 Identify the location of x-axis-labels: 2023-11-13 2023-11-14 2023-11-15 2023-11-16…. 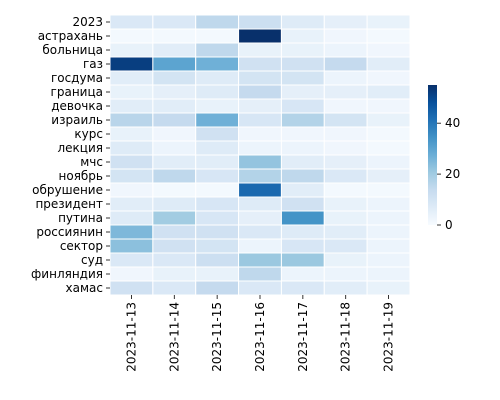
(260, 333).